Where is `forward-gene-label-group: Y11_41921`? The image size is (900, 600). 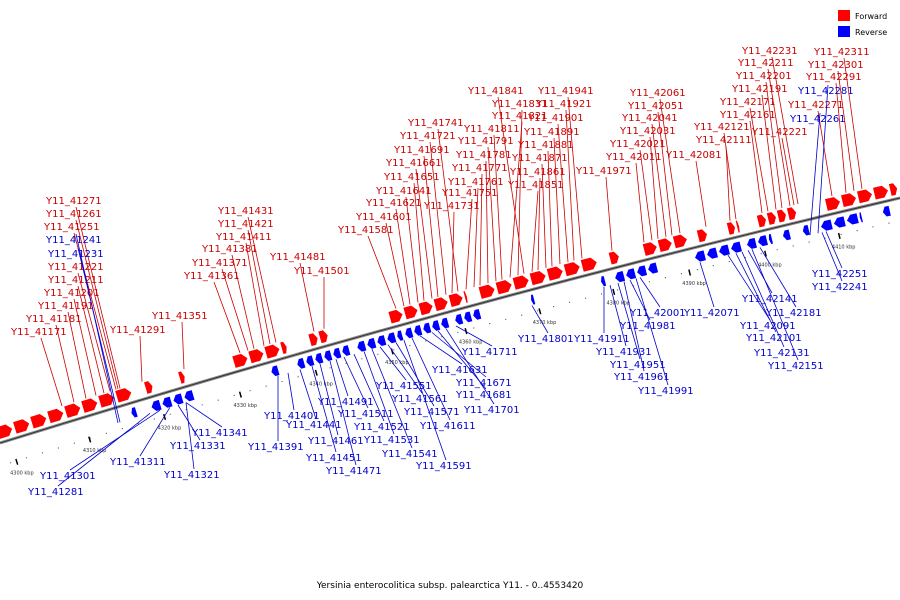
forward-gene-label-group: Y11_41921 is located at coordinates (563, 180).